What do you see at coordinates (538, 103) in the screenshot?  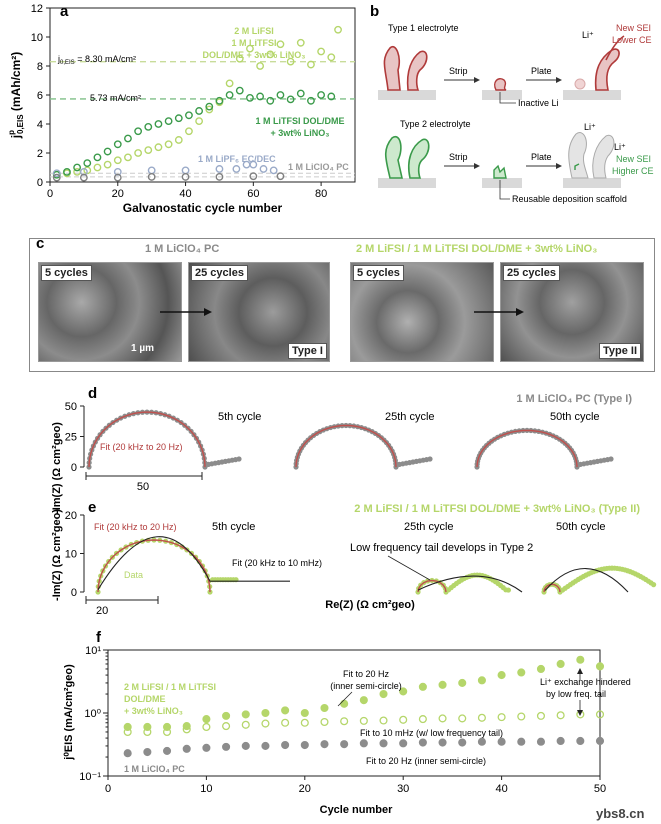 I see `panel-b-inactive-li: Inactive Li` at bounding box center [538, 103].